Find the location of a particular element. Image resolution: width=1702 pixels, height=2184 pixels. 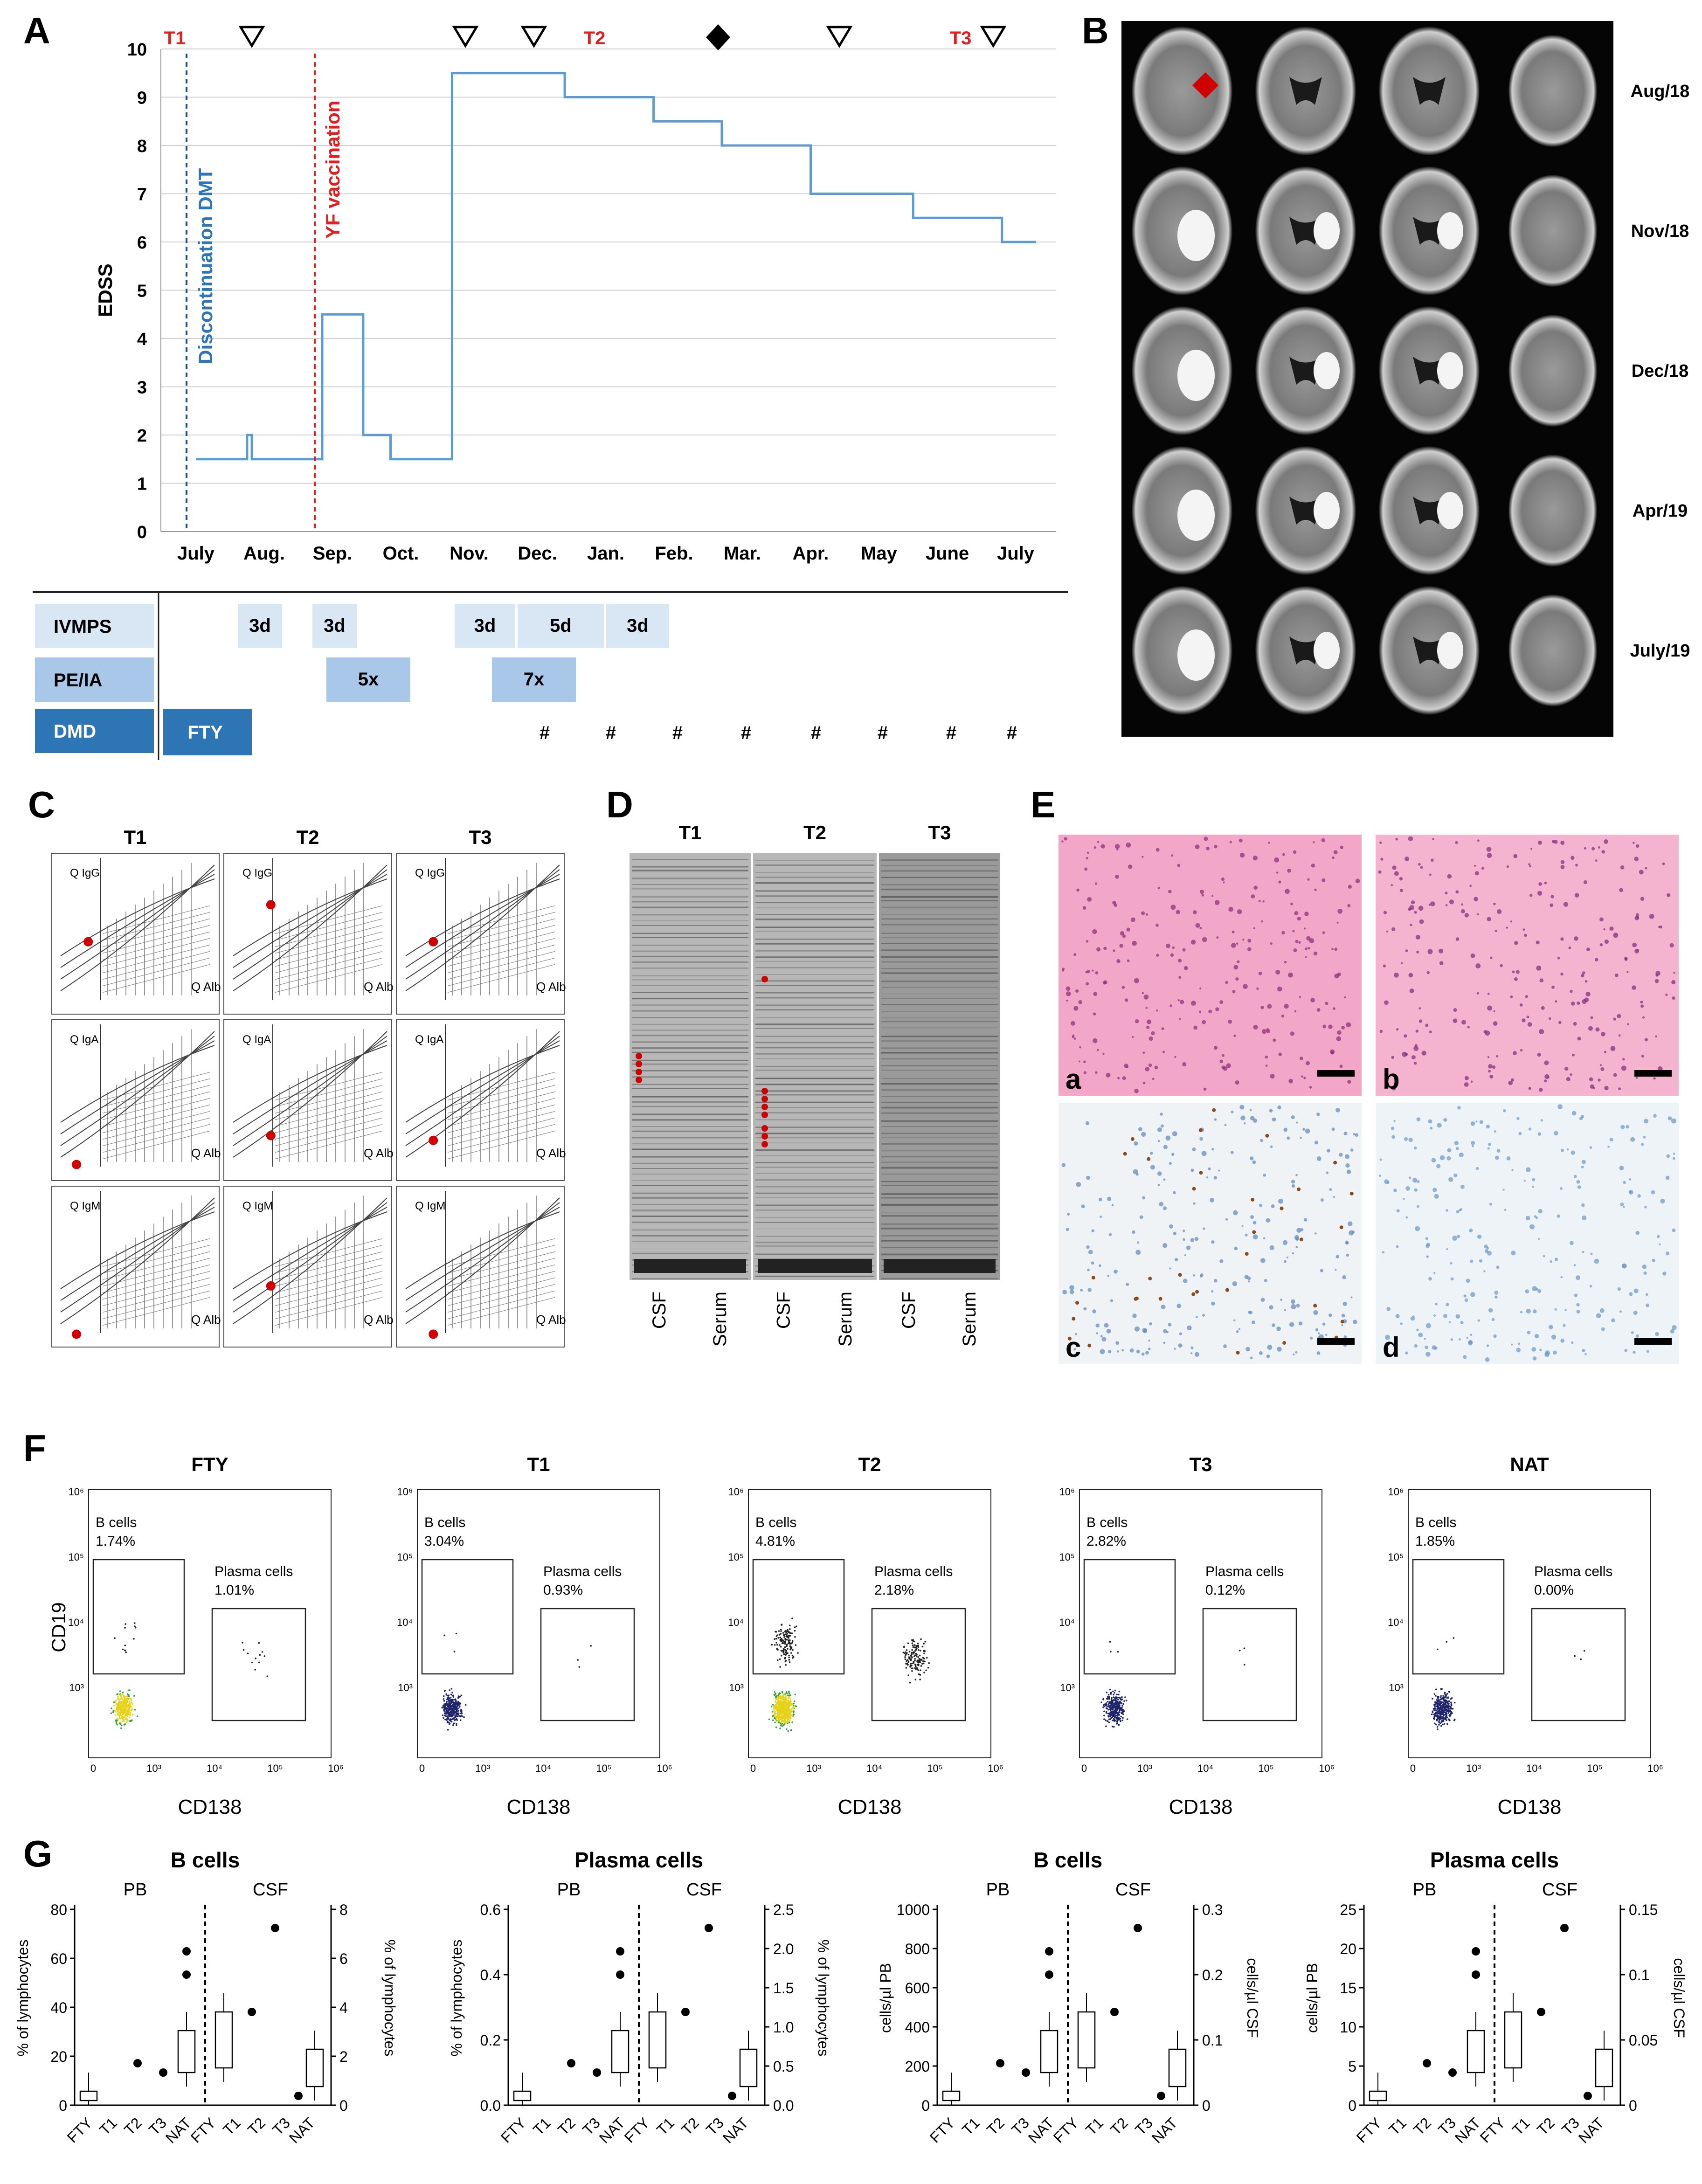

ivmps-block-label: 3d is located at coordinates (260, 625).